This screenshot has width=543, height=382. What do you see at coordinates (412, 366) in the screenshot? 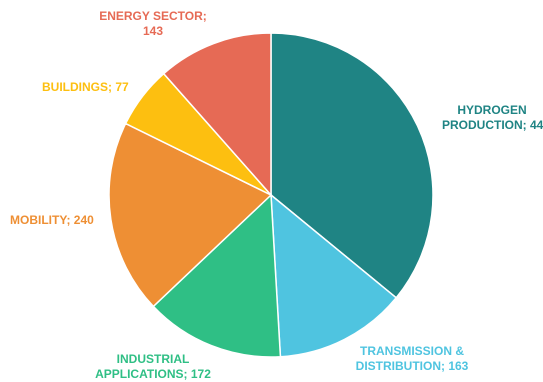
I see `label-line: DISTRIBUTION; 163` at bounding box center [412, 366].